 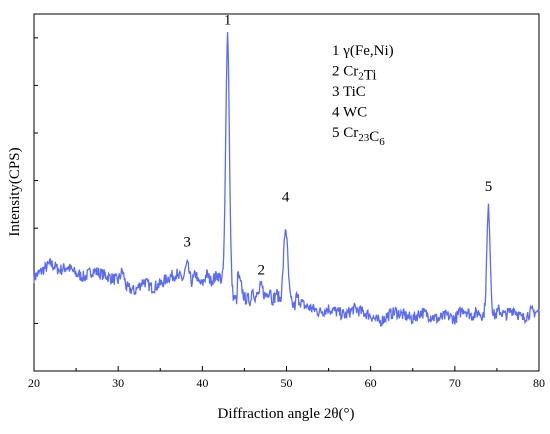 What do you see at coordinates (489, 187) in the screenshot?
I see `peak-label-5: 5` at bounding box center [489, 187].